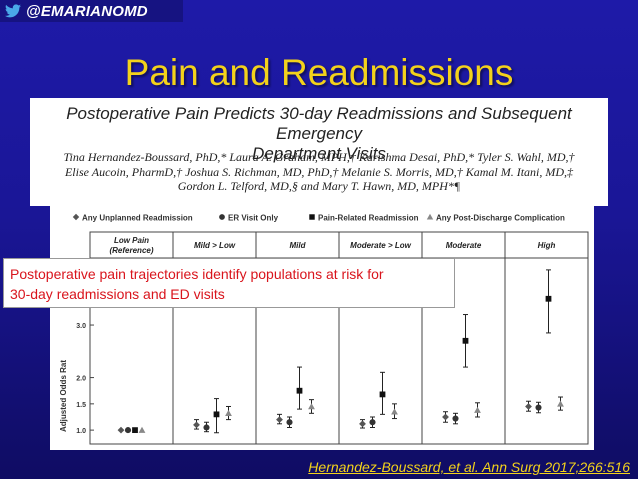  I want to click on y-tick-label-0: 1.0, so click(81, 431).